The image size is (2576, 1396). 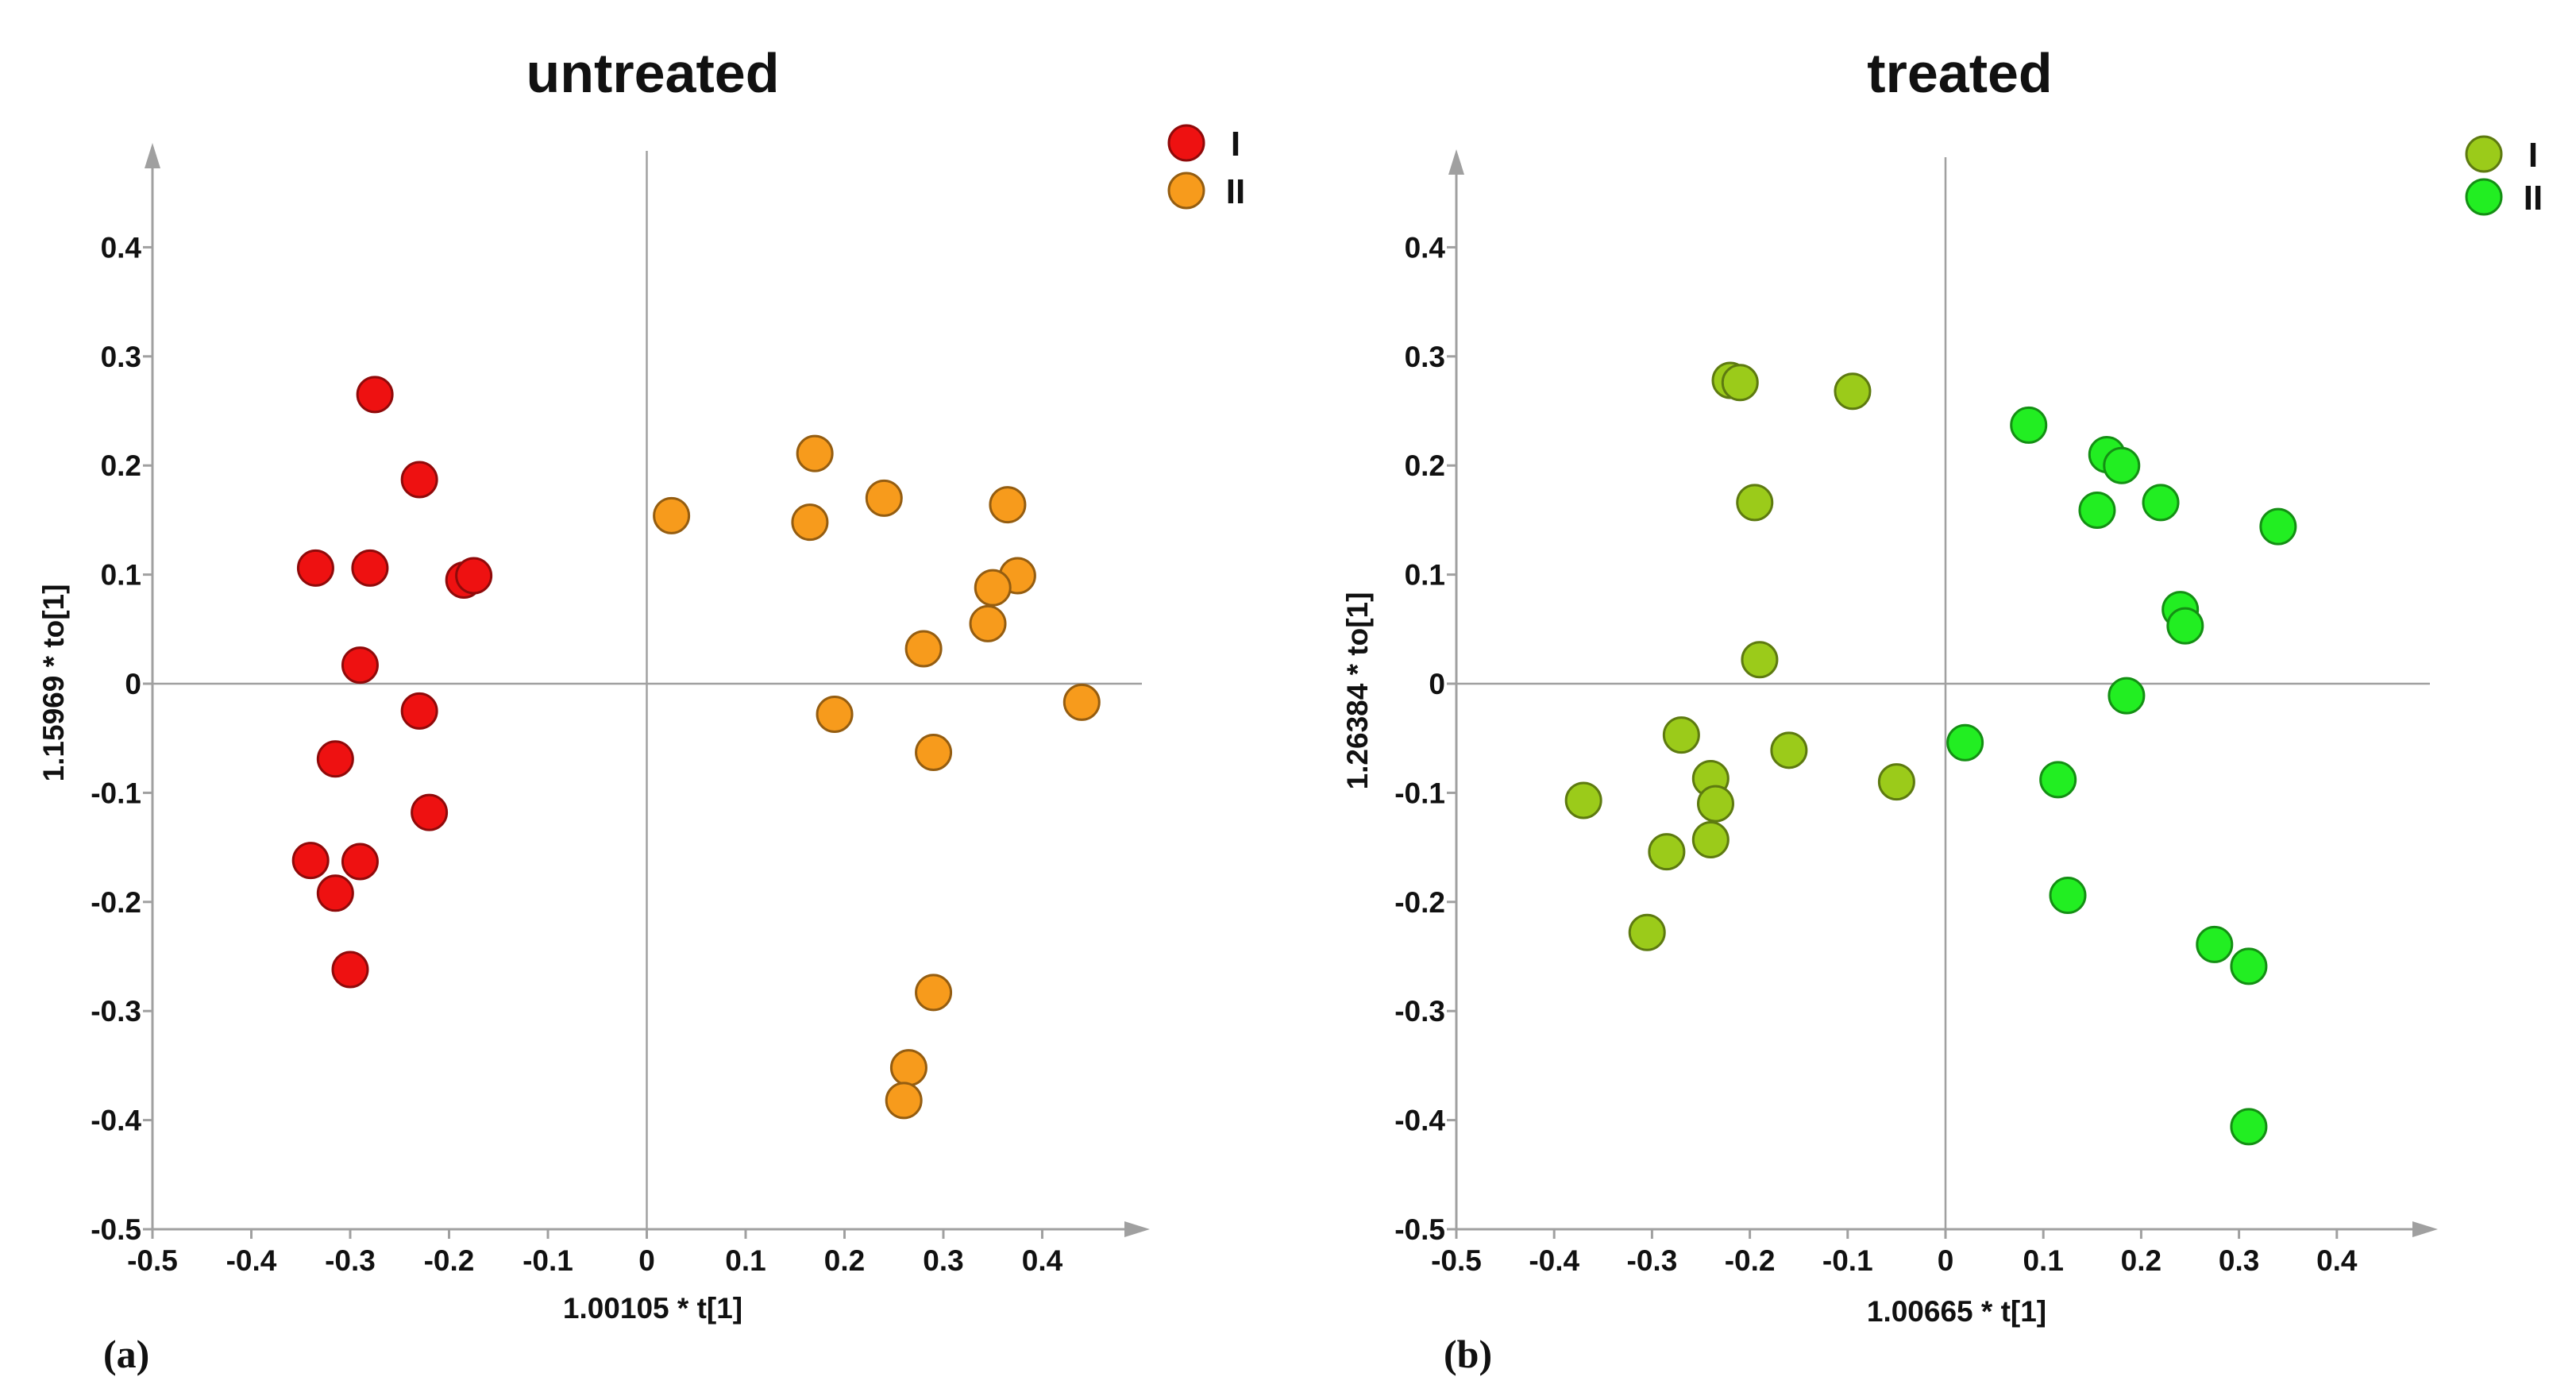 What do you see at coordinates (652, 1308) in the screenshot?
I see `x-axis-label: 1.00105 * t[1]` at bounding box center [652, 1308].